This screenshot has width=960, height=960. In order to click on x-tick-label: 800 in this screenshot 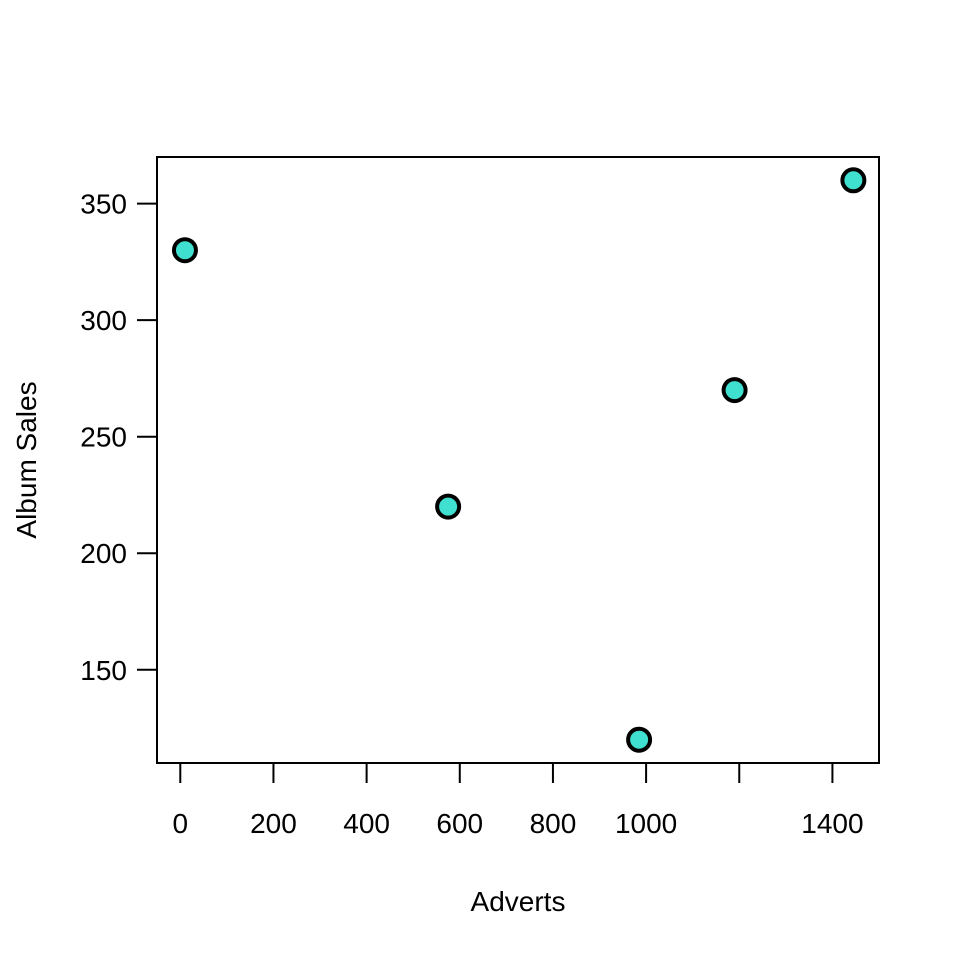, I will do `click(553, 823)`.